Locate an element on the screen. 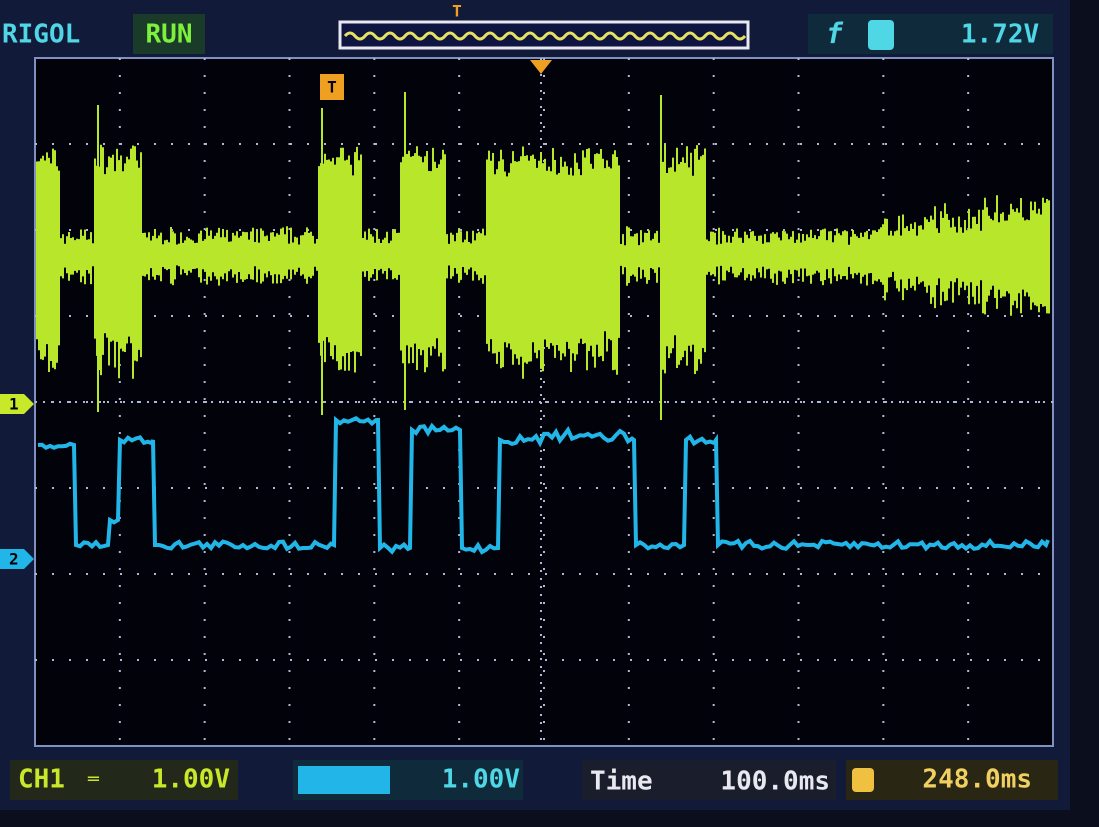 Image resolution: width=1099 pixels, height=827 pixels. ch1-box is located at coordinates (124, 780).